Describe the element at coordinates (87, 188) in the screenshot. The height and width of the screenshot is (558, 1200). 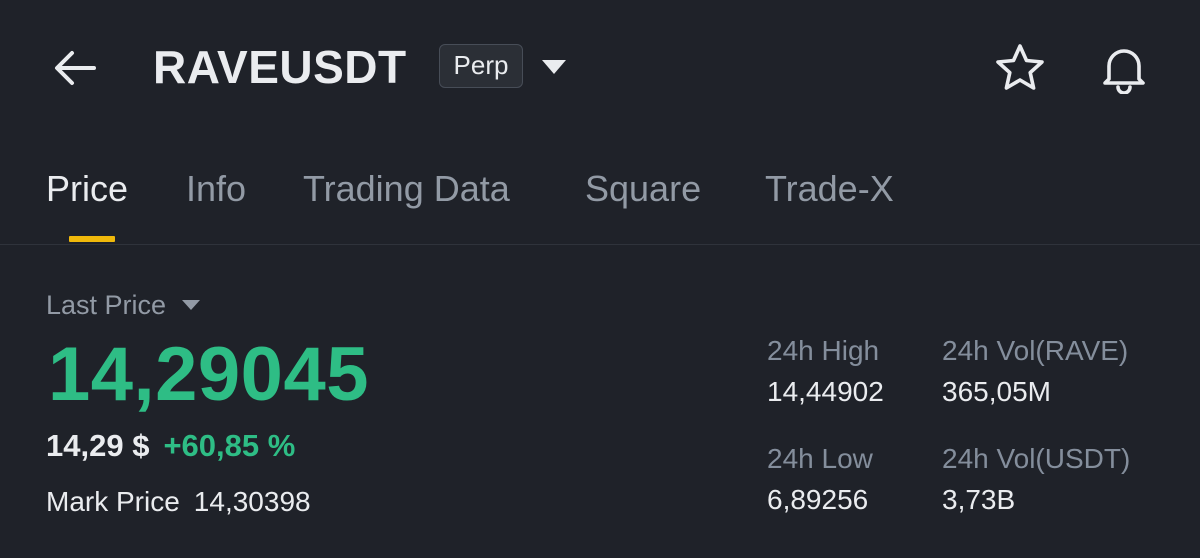
I see `tab-price: Price` at that location.